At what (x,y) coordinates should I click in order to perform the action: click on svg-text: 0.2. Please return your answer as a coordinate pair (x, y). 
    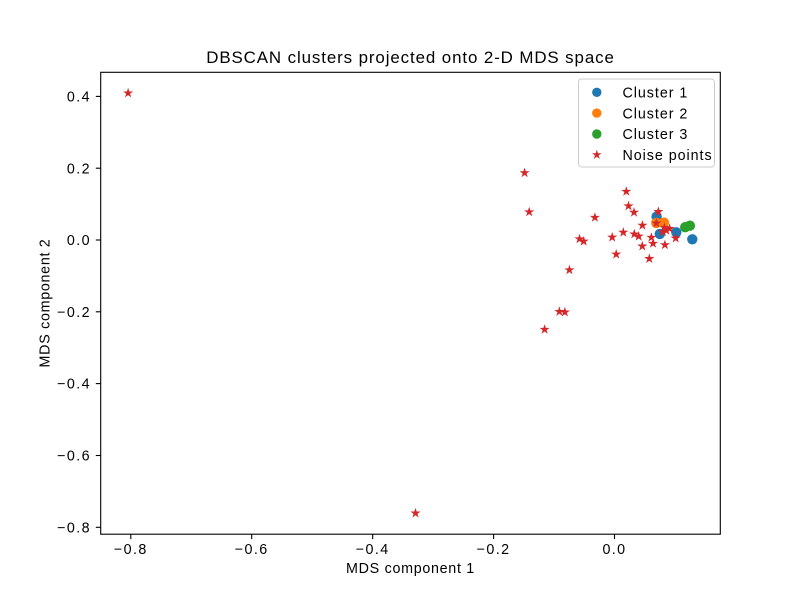
    Looking at the image, I should click on (79, 169).